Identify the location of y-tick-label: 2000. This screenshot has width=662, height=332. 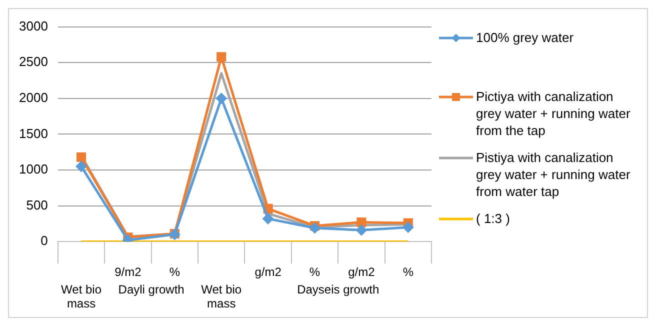
(33, 97).